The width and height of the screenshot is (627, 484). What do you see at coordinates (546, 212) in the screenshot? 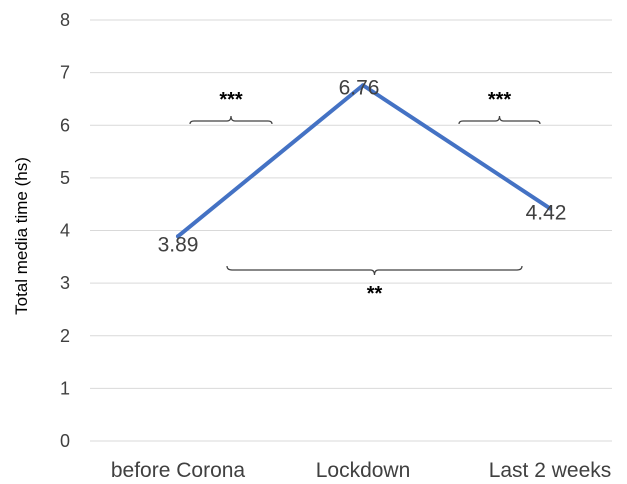
I see `data-label: 4.42` at bounding box center [546, 212].